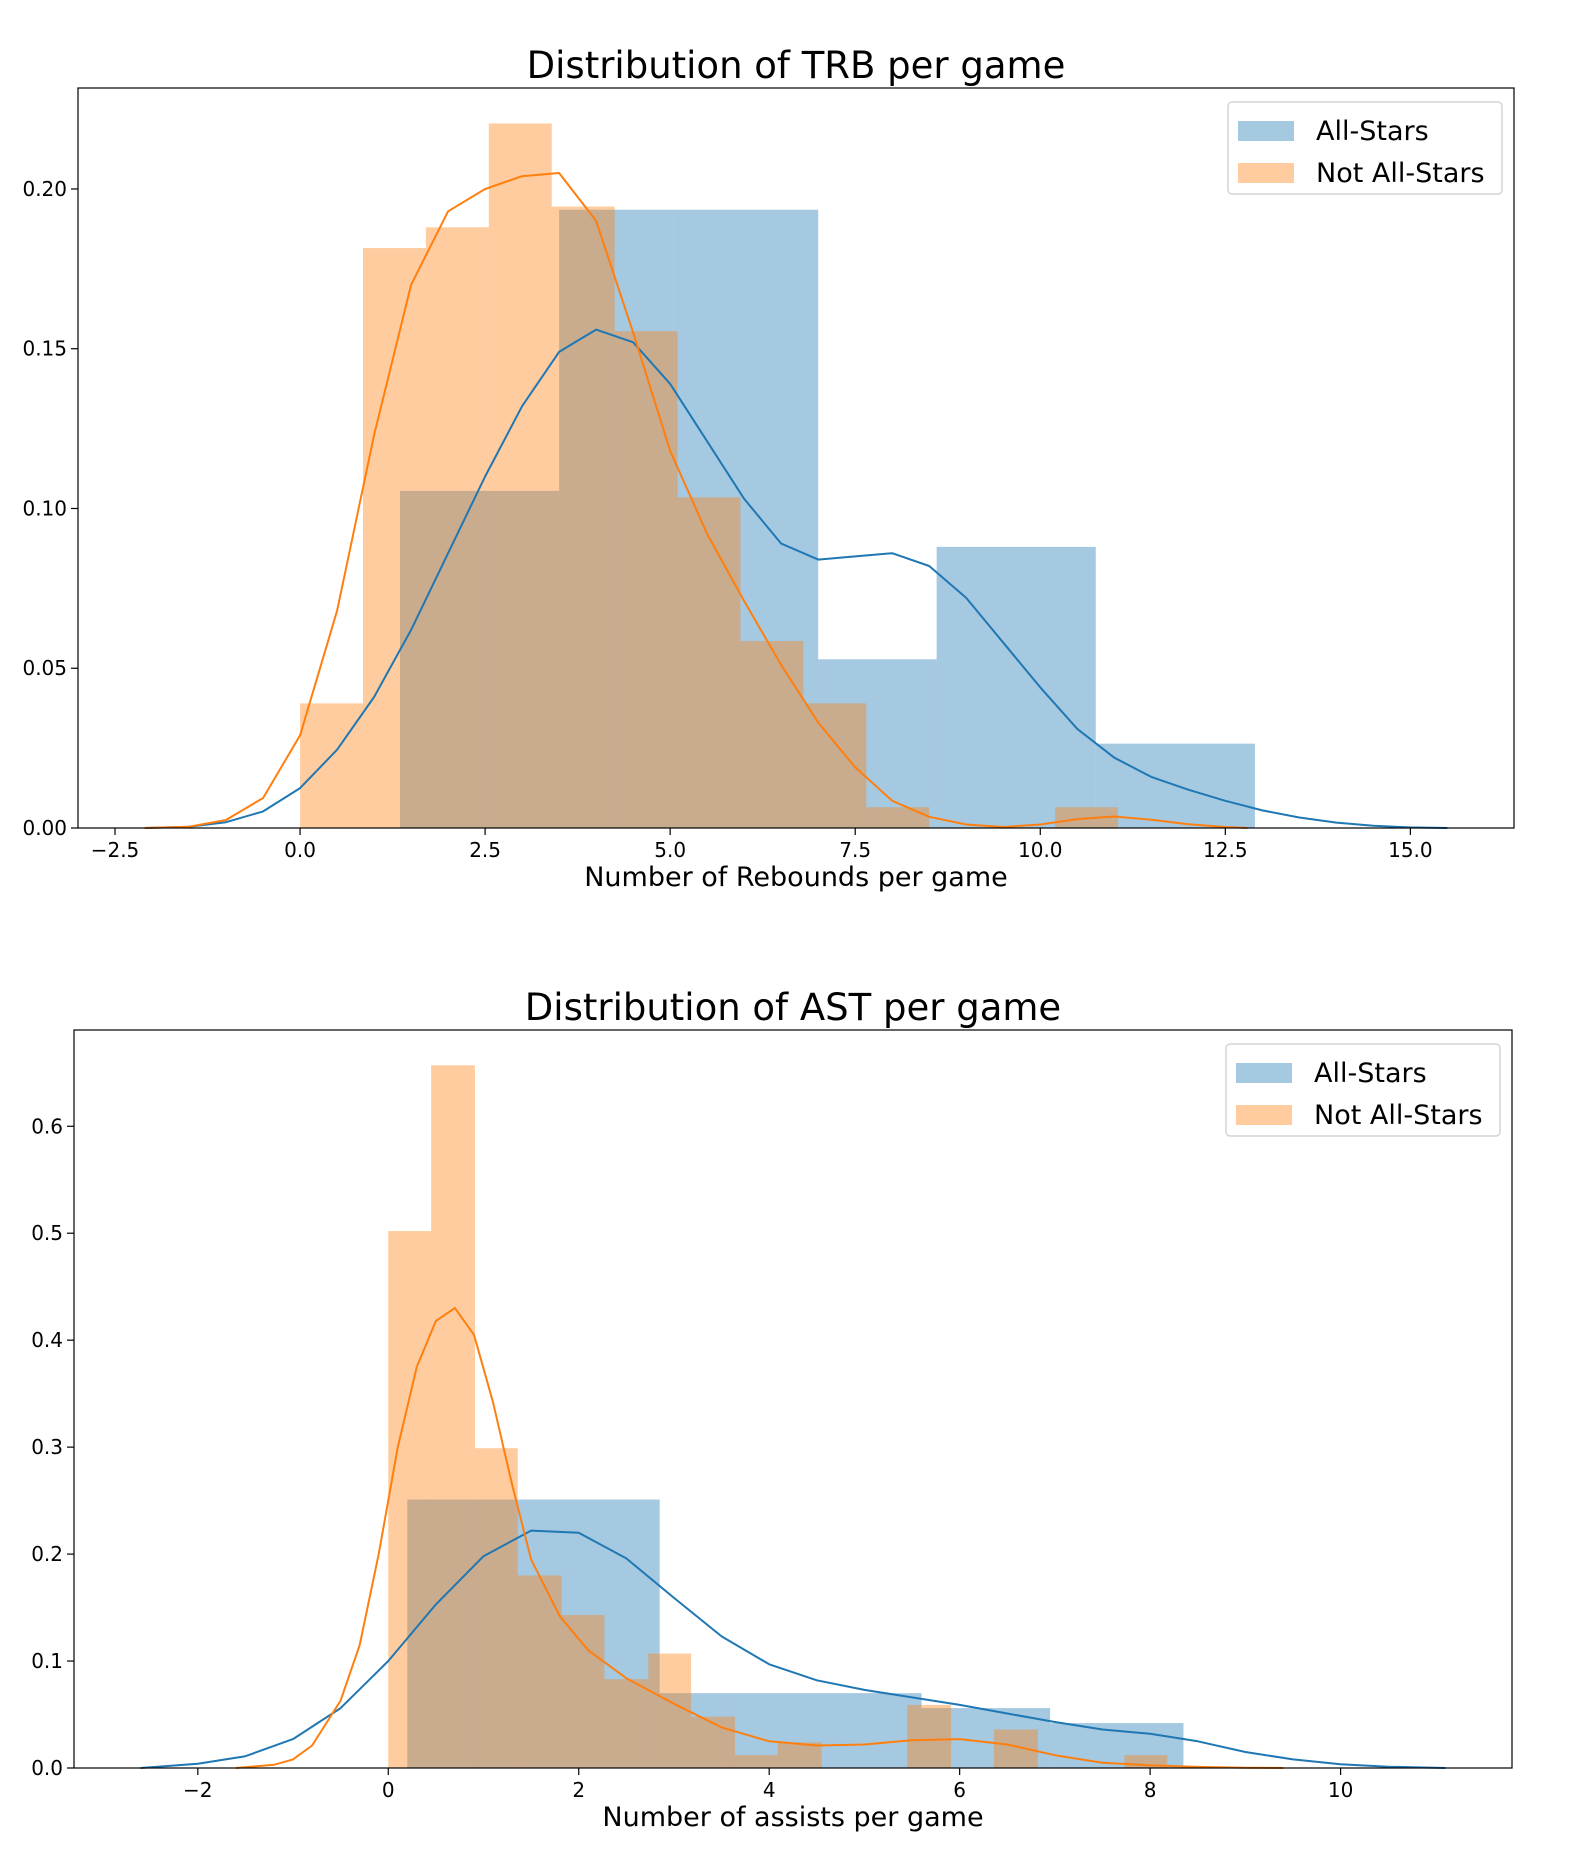  I want to click on x-tick-label: 7.5, so click(855, 850).